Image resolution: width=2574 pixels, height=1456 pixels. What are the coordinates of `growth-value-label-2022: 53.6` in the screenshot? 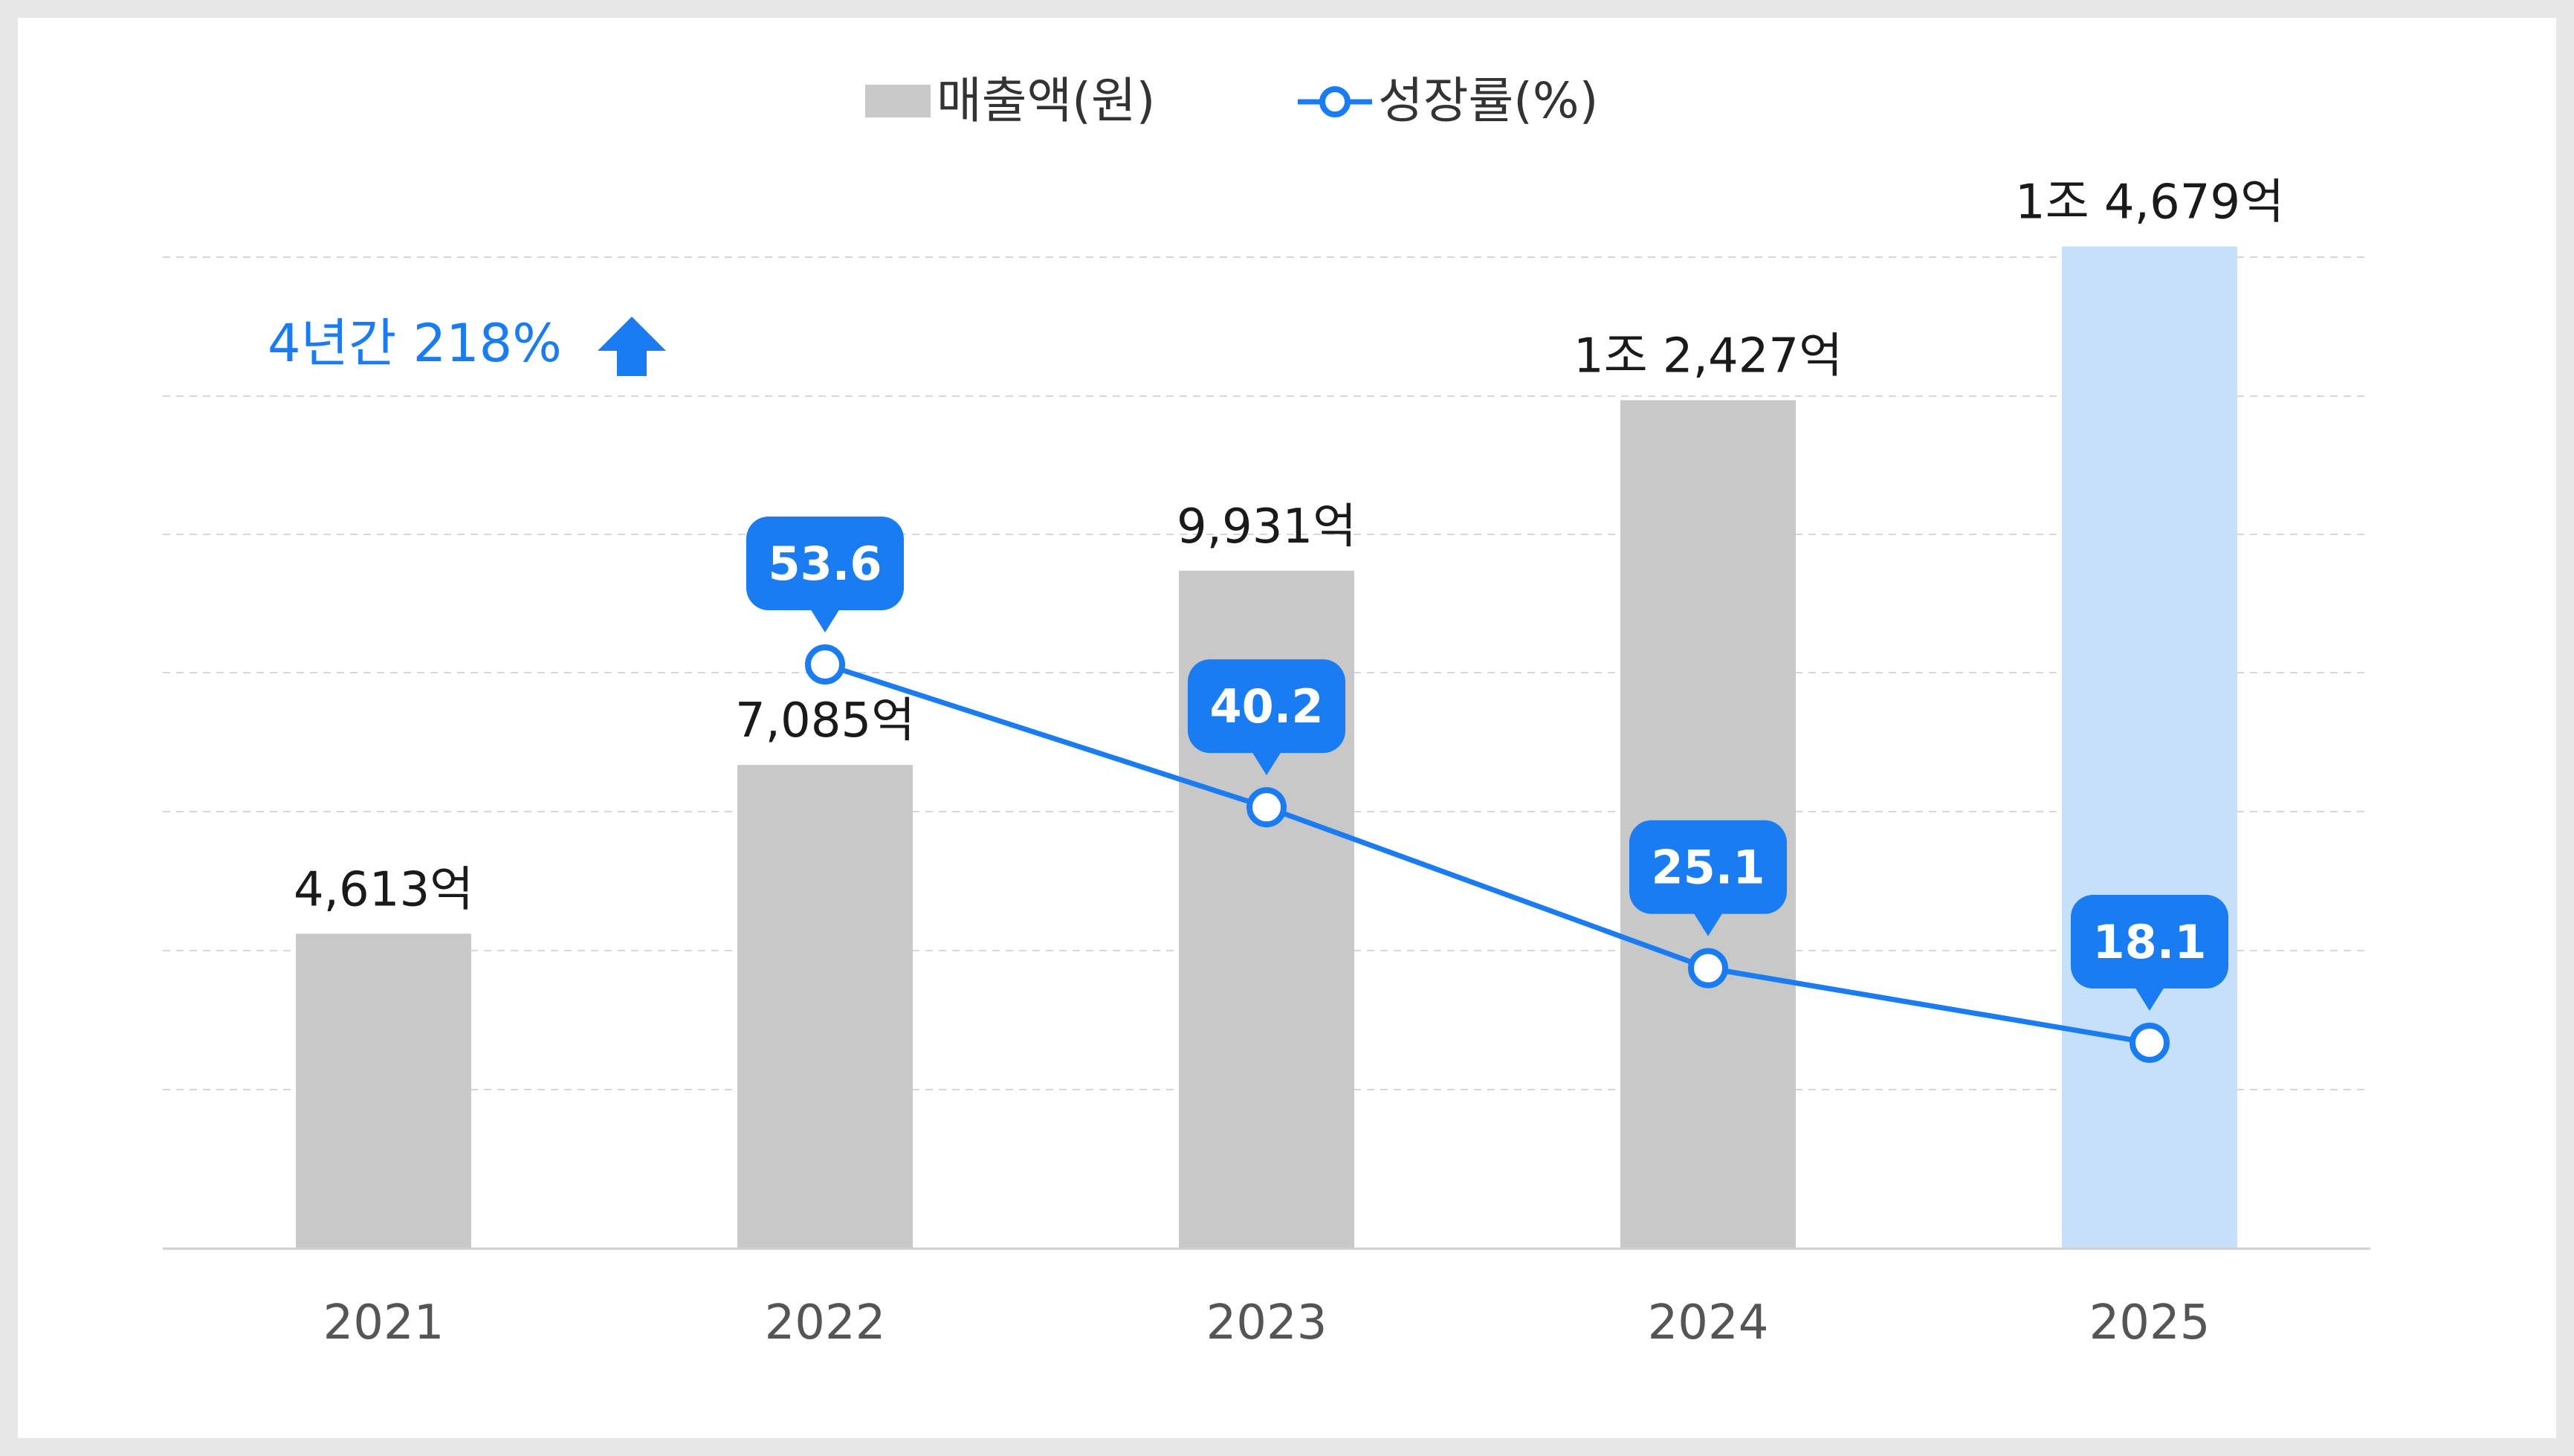 It's located at (826, 564).